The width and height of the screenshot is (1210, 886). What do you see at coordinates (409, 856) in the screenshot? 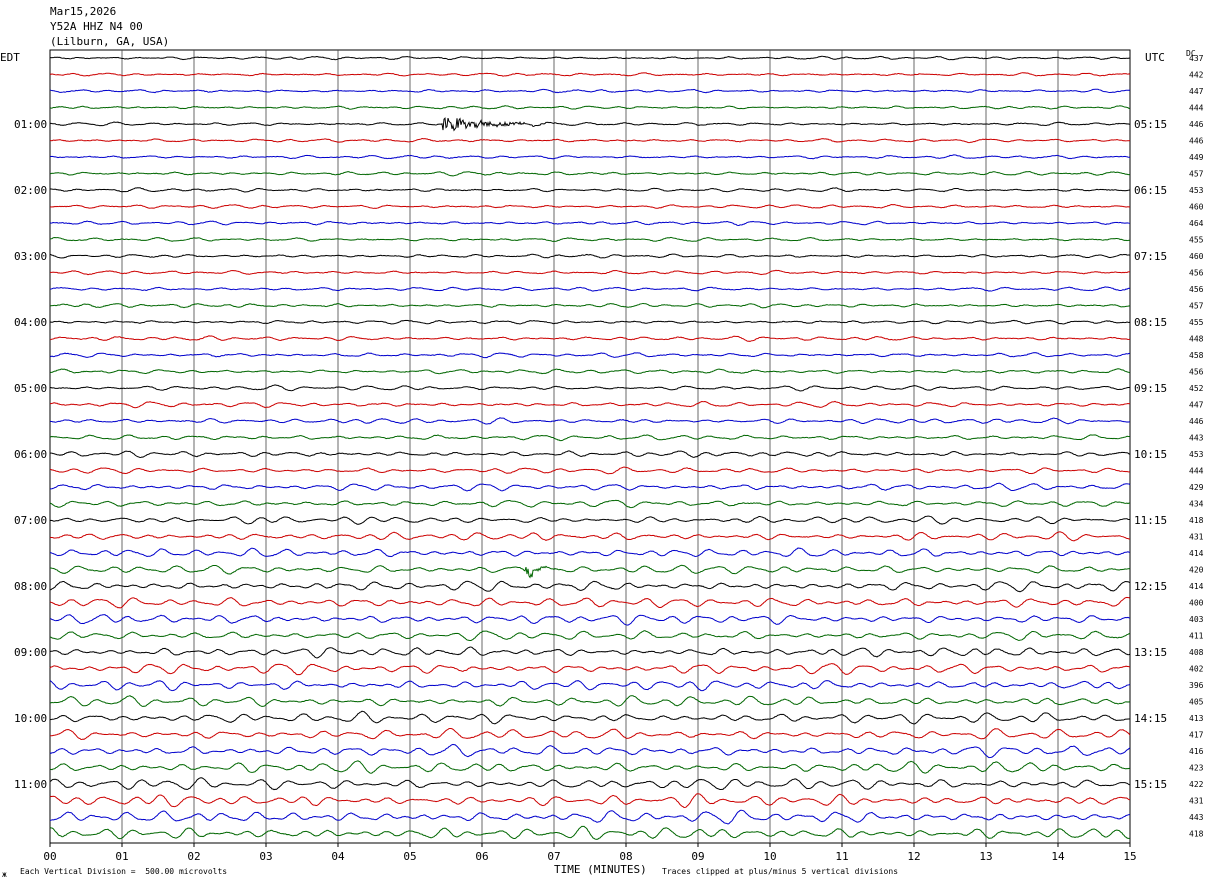
I see `x-tick-label: 05` at bounding box center [409, 856].